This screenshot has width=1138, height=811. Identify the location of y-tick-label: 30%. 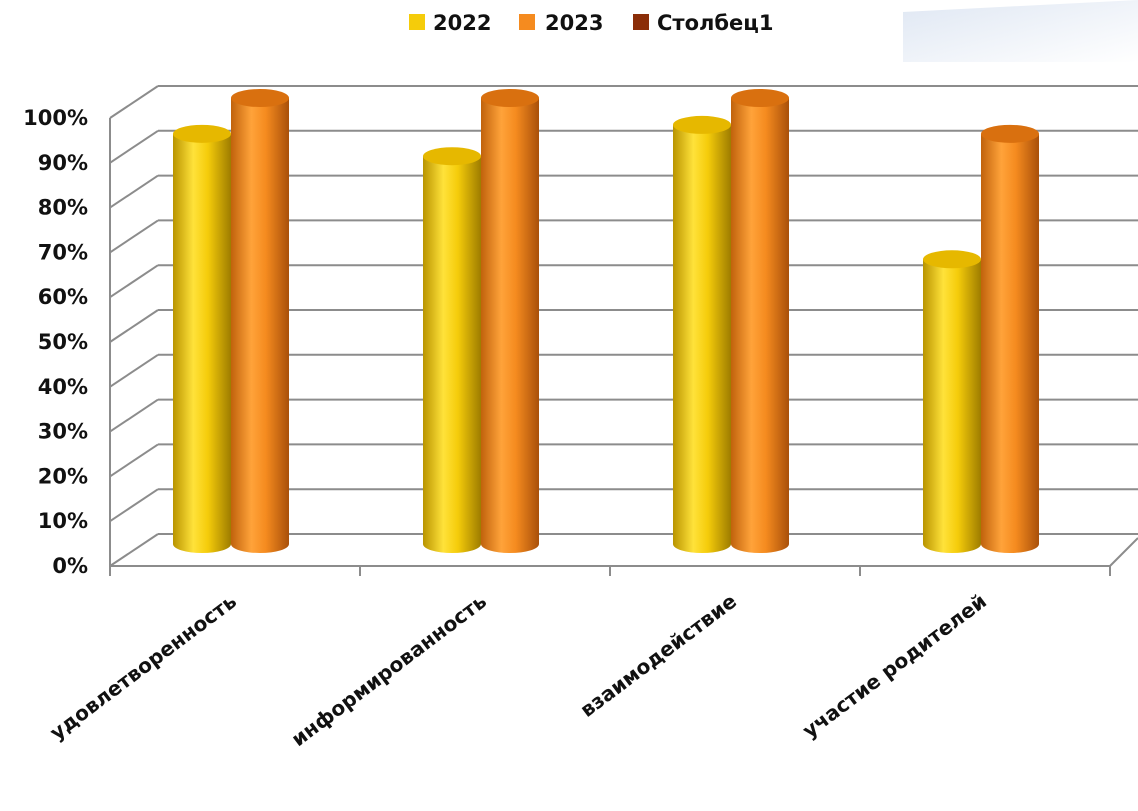
(63, 432).